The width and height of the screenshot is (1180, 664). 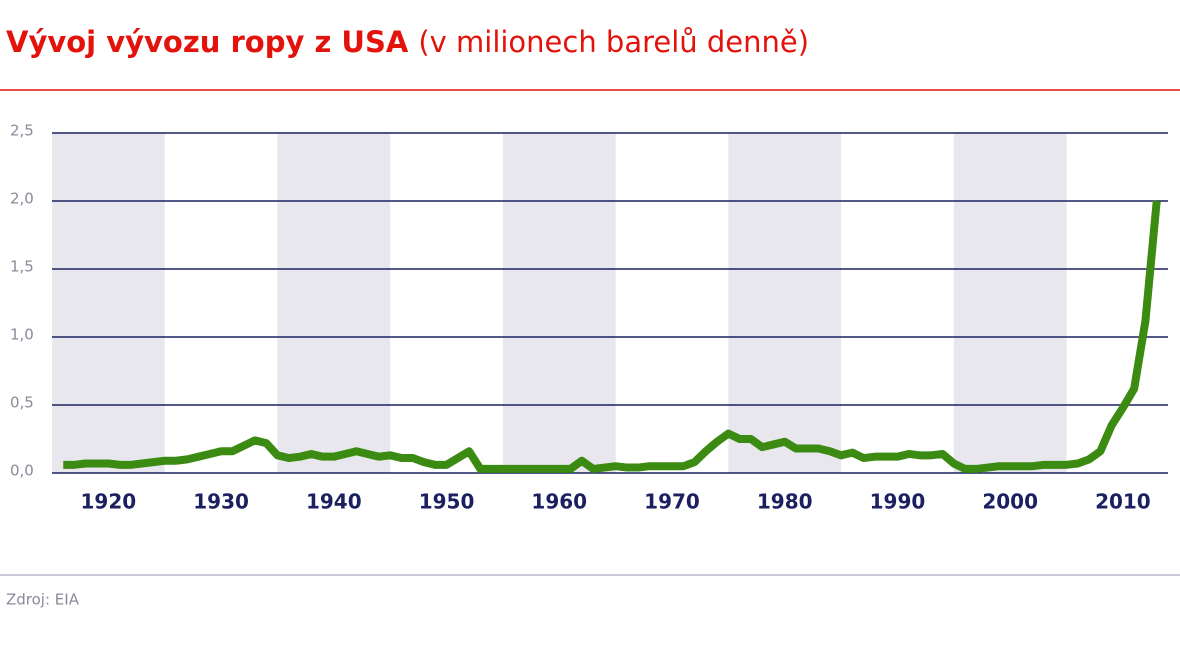 I want to click on y-tick-label: 1,5, so click(x=22, y=267).